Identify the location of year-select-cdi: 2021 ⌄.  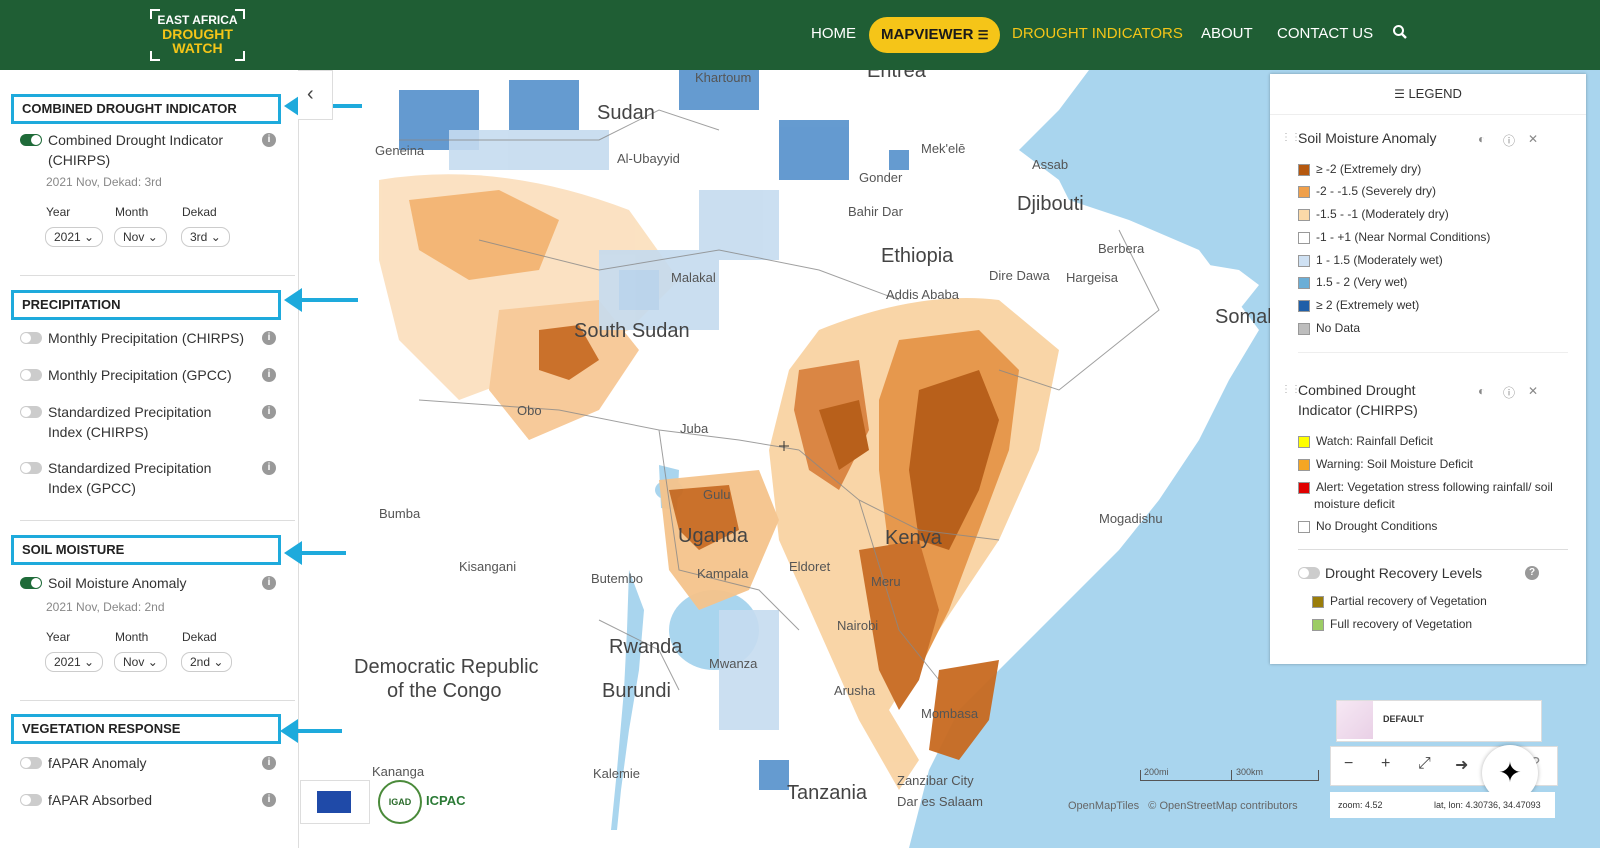
(74, 237).